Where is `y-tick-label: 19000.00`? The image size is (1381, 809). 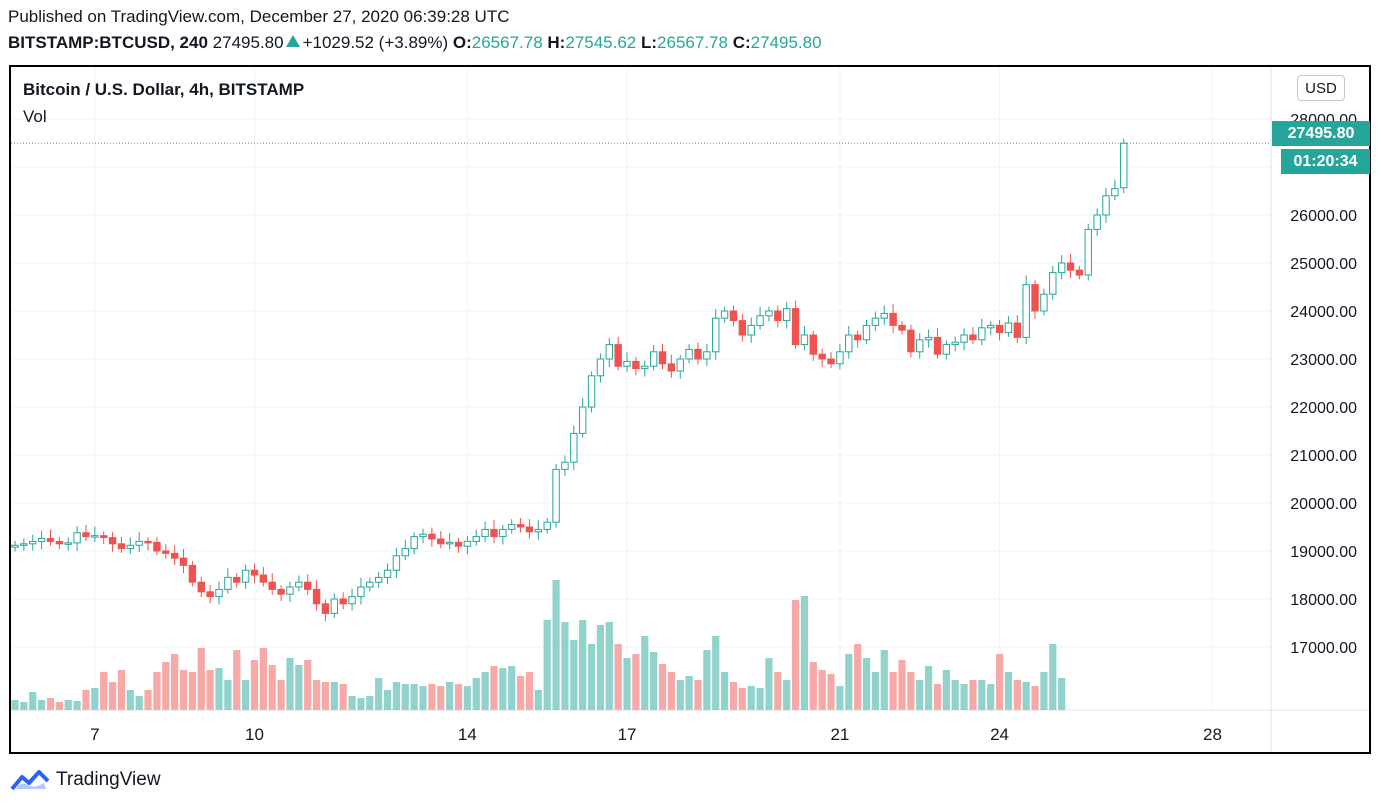 y-tick-label: 19000.00 is located at coordinates (1323, 552).